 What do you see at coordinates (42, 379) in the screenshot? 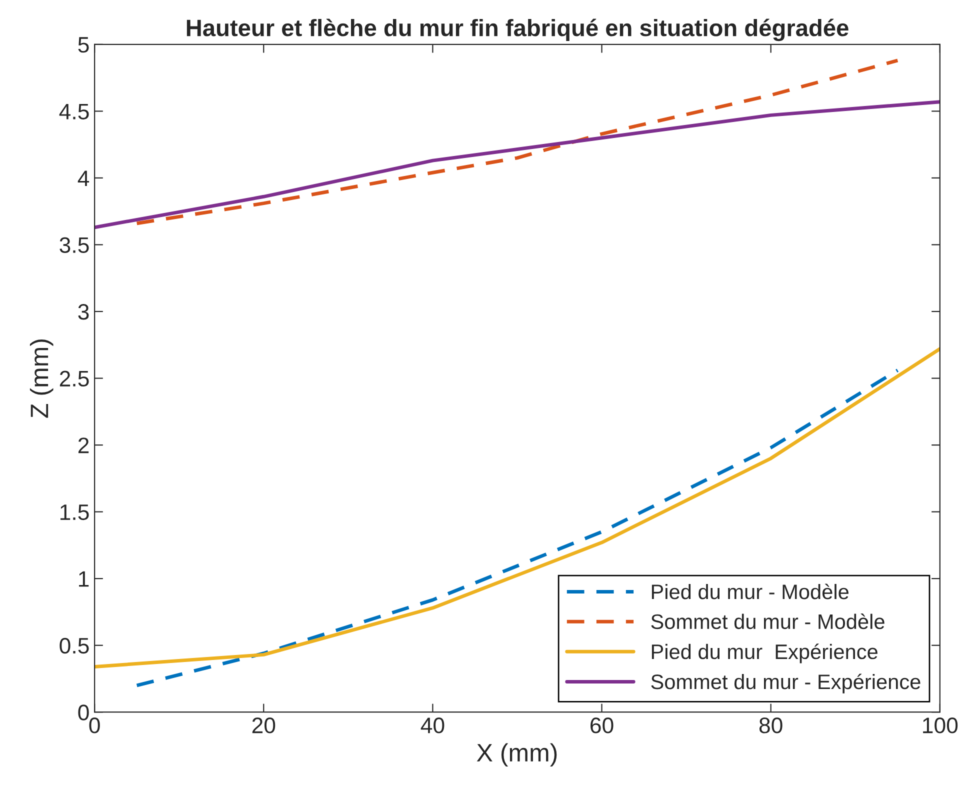
I see `y-axis-title: Z (mm)` at bounding box center [42, 379].